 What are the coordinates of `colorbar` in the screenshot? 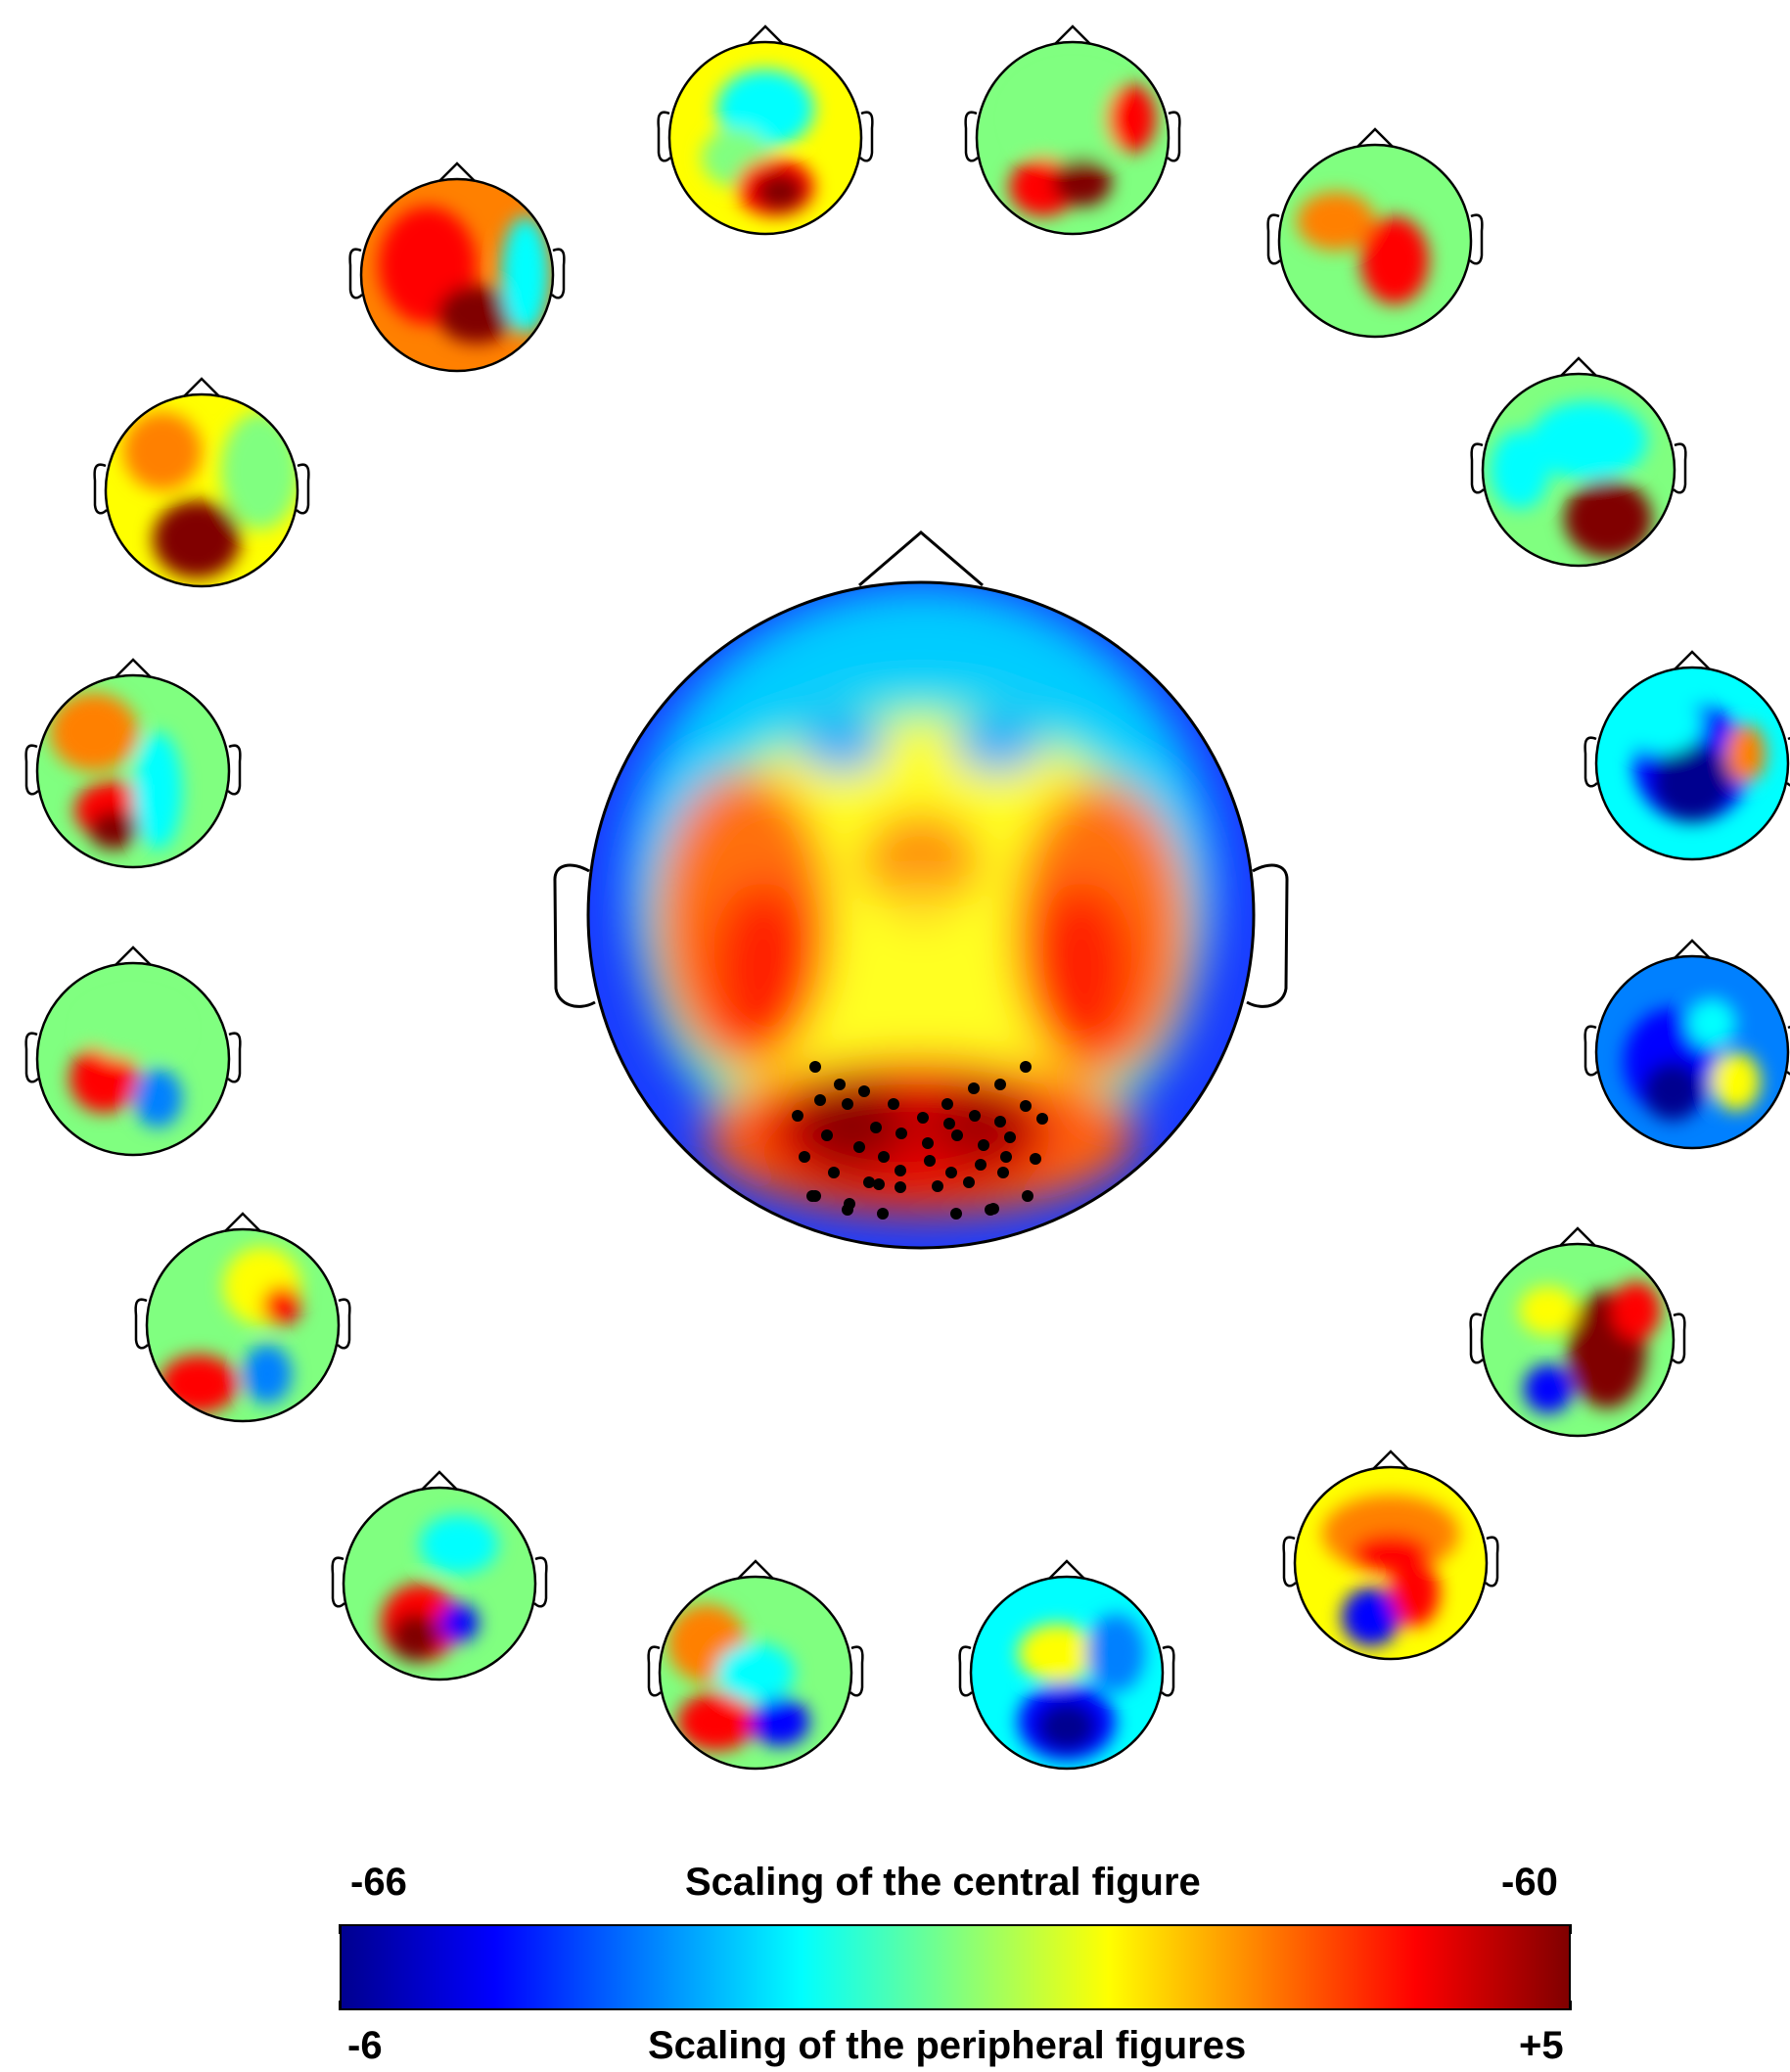 It's located at (956, 1967).